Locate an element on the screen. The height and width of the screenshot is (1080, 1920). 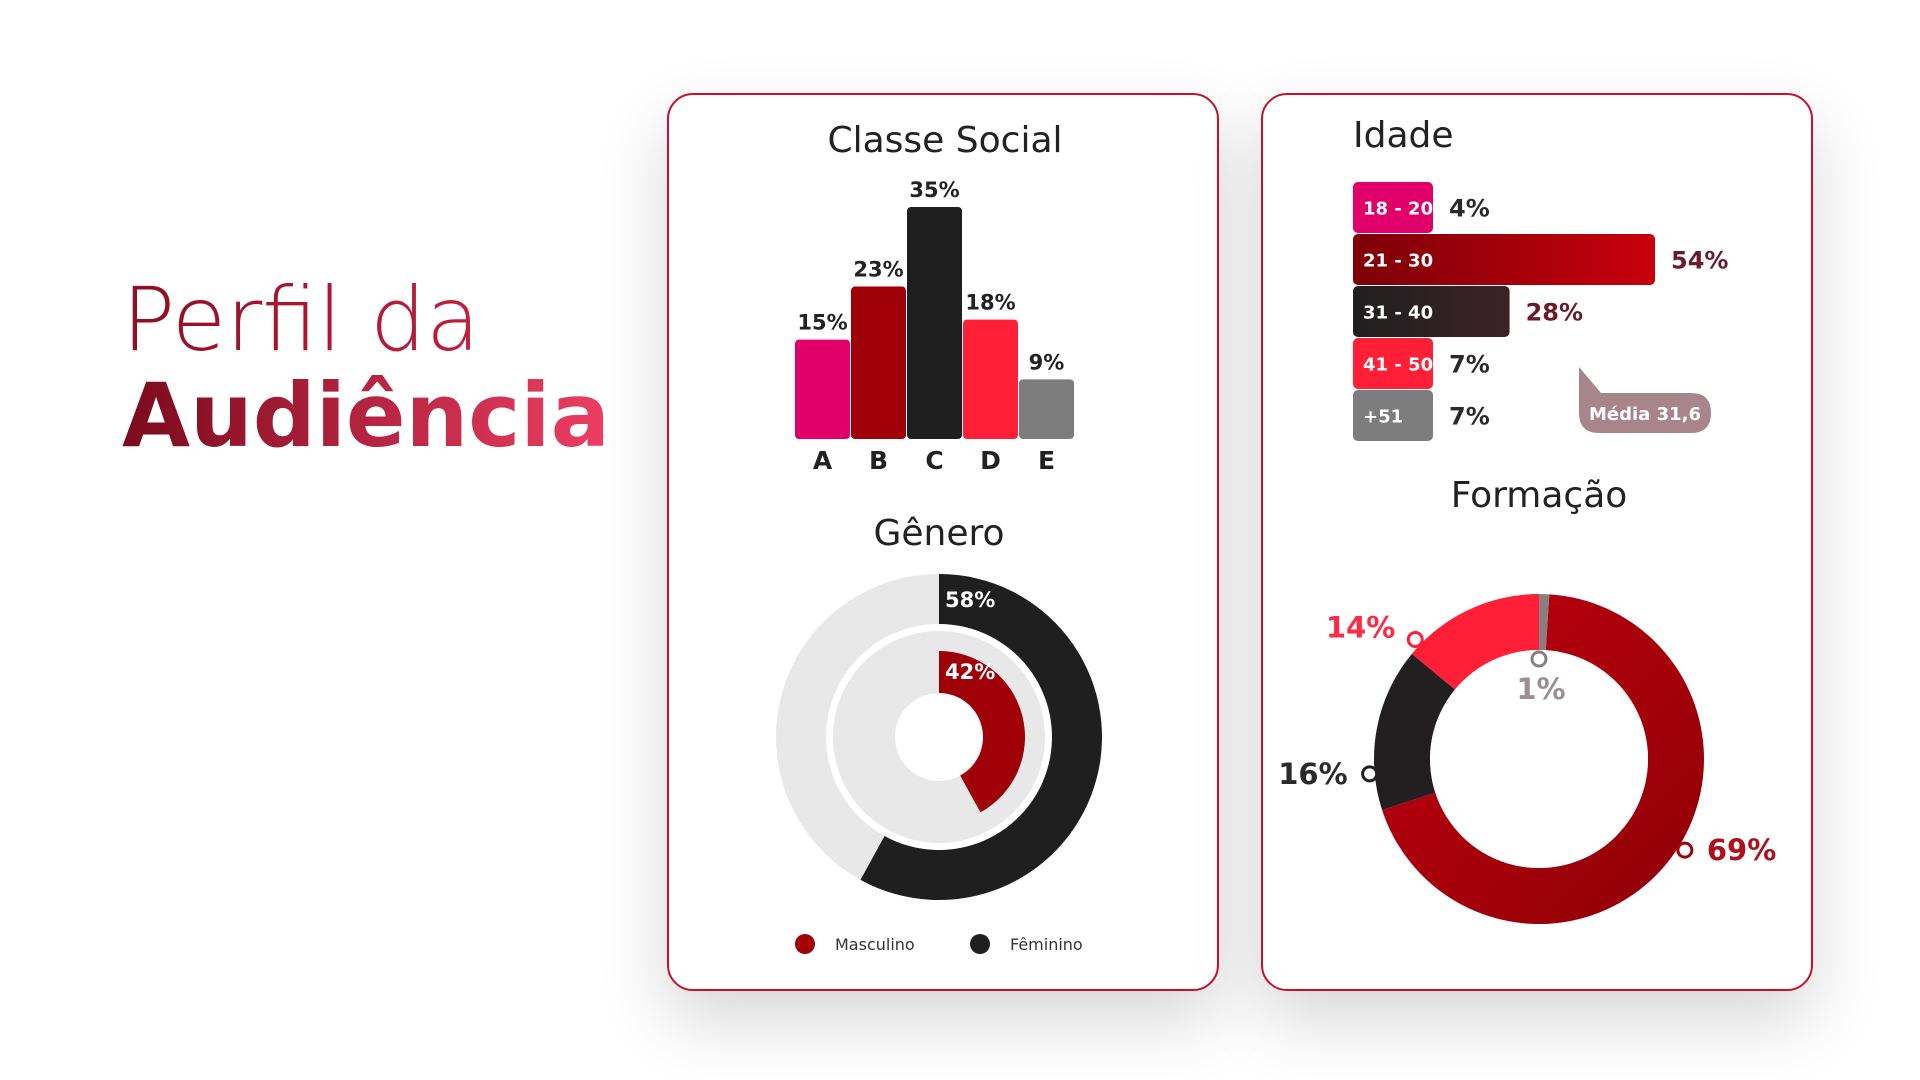
headline-line-1: Perfil da is located at coordinates (366, 320).